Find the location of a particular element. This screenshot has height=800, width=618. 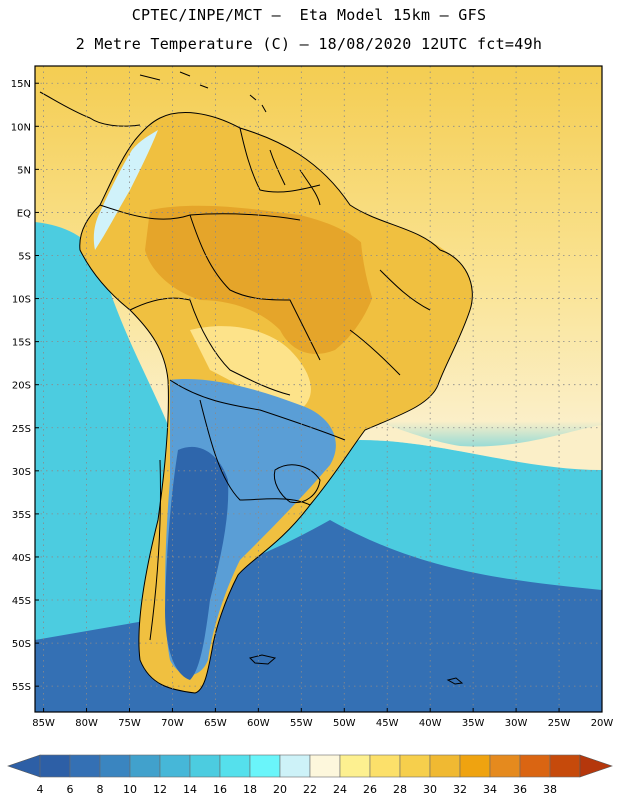

legend-label: 10 is located at coordinates (130, 789).